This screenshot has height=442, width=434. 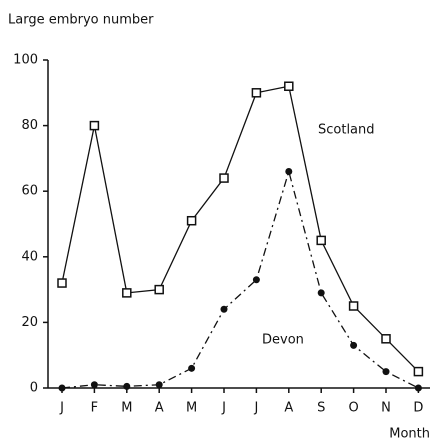 I want to click on x-tick-label: O, so click(x=353, y=408).